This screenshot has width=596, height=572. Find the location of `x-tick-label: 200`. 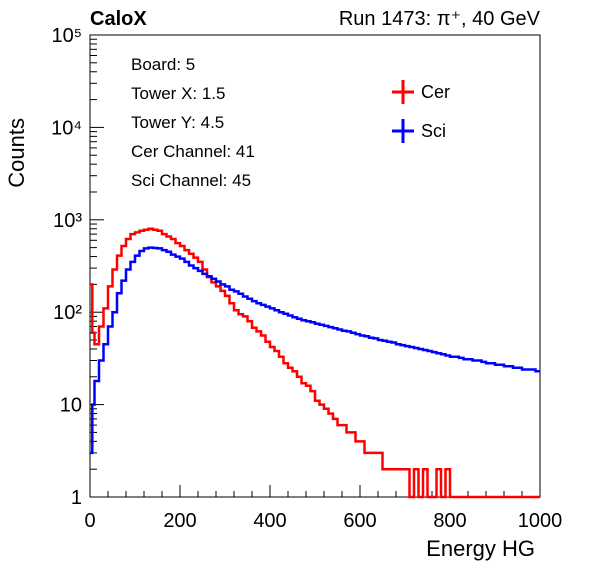

x-tick-label: 200 is located at coordinates (179, 521).